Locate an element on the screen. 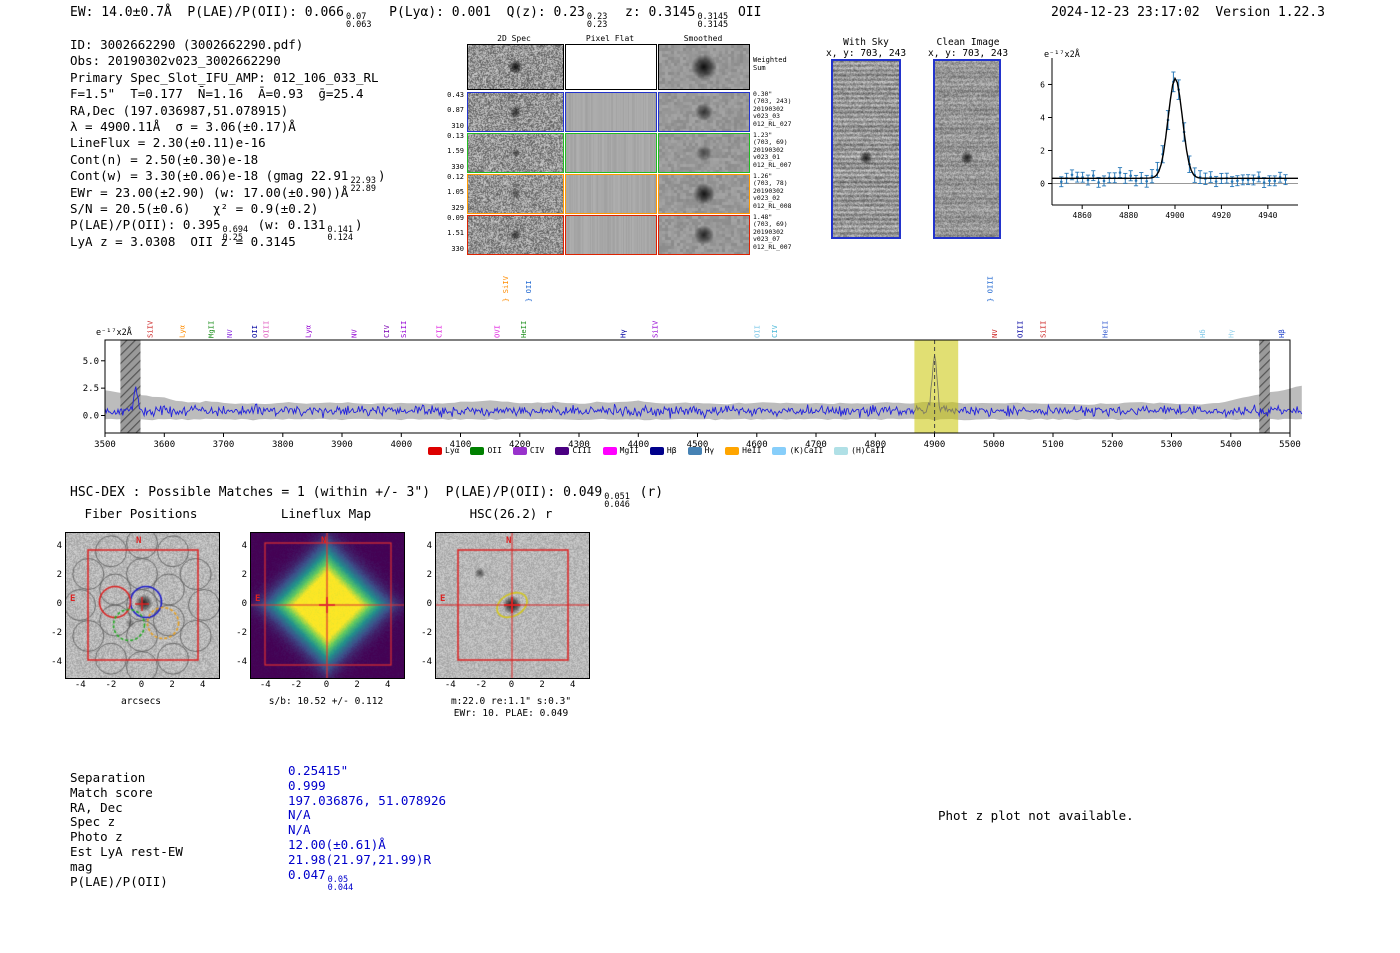 Image resolution: width=1400 pixels, height=953 pixels. legend-item: MgII is located at coordinates (620, 450).